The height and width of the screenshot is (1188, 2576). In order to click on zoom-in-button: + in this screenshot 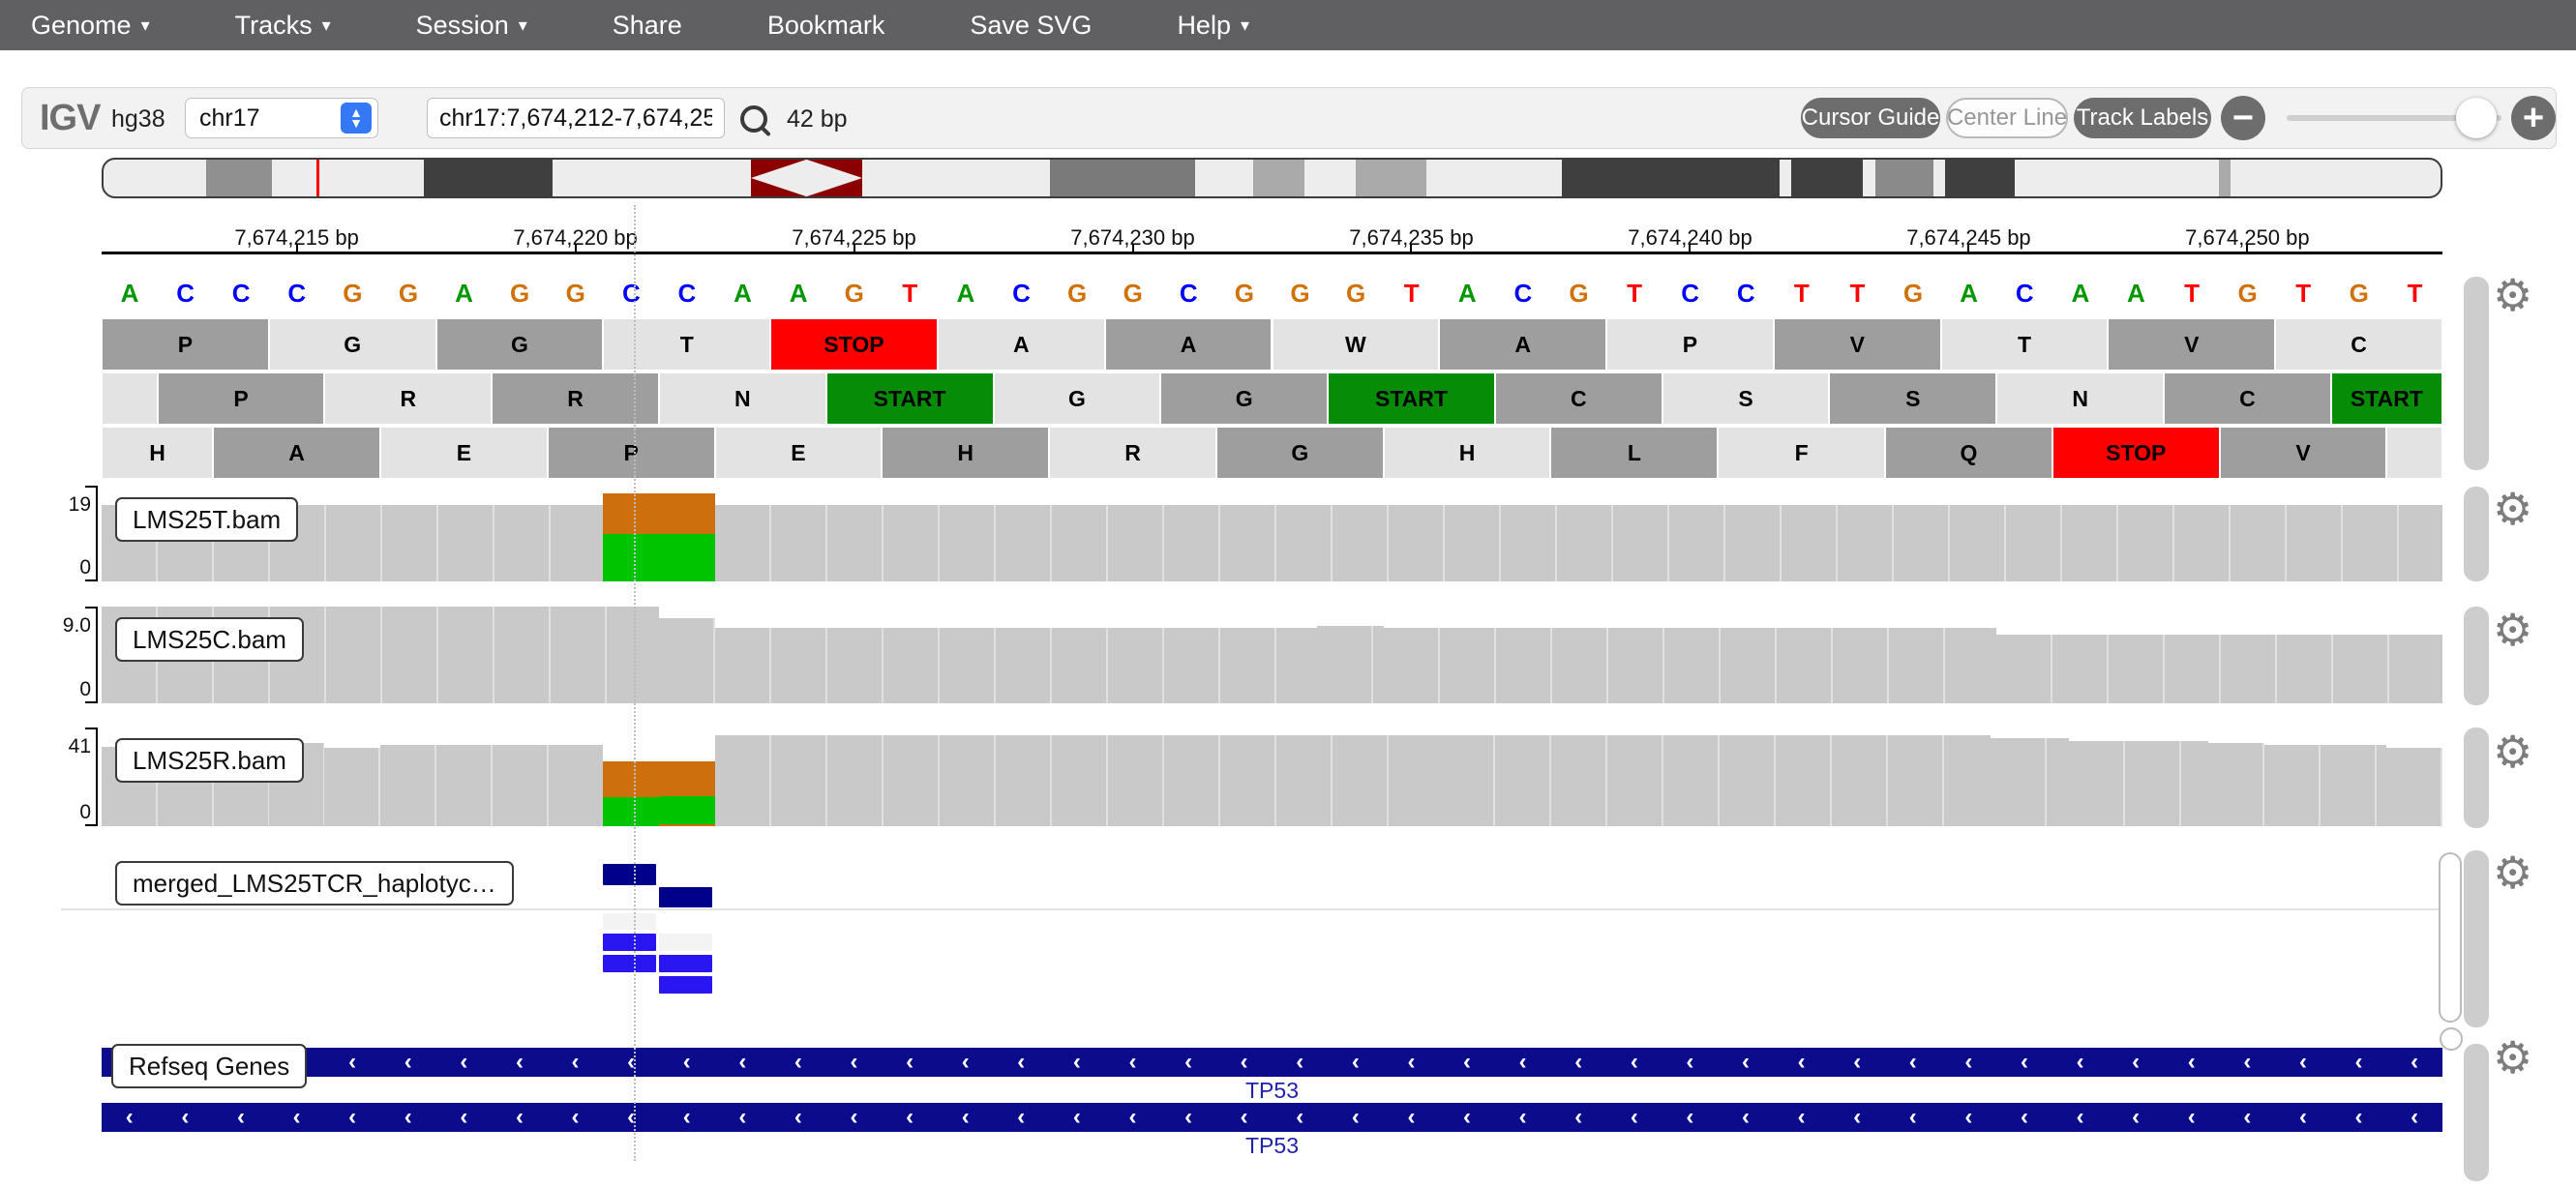, I will do `click(2533, 118)`.